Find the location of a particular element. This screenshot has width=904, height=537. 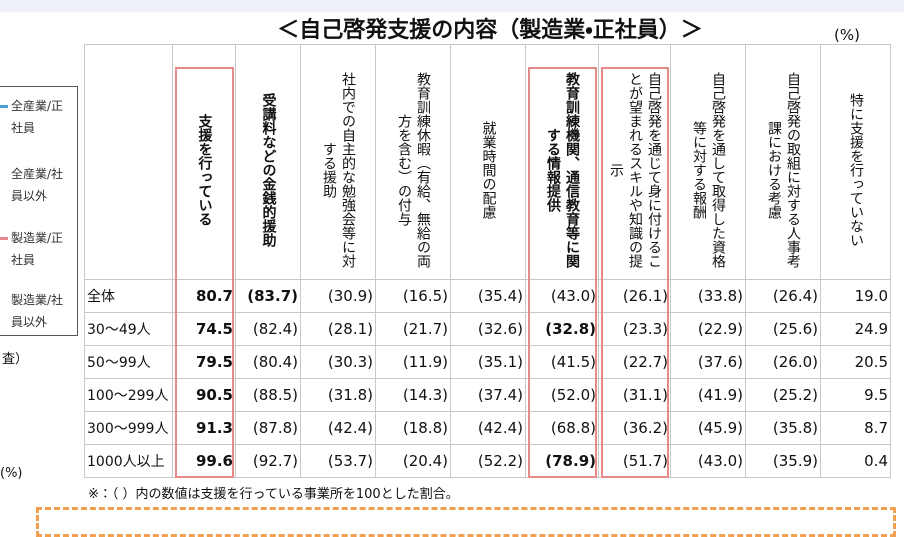

unit: (%) is located at coordinates (847, 35).